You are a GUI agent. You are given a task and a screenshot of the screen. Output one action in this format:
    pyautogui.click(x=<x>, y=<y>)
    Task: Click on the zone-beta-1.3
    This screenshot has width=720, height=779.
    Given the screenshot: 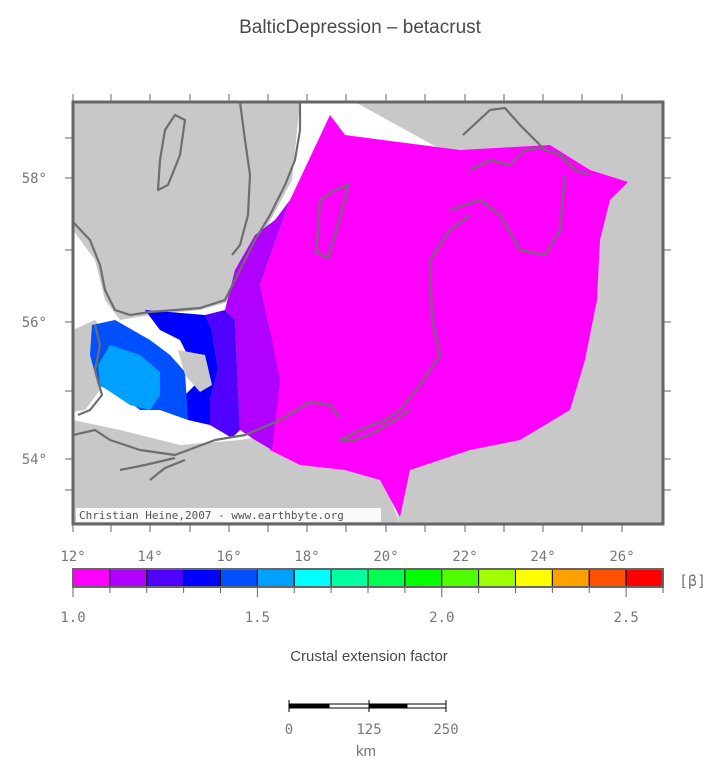 What is the action you would take?
    pyautogui.click(x=181, y=367)
    